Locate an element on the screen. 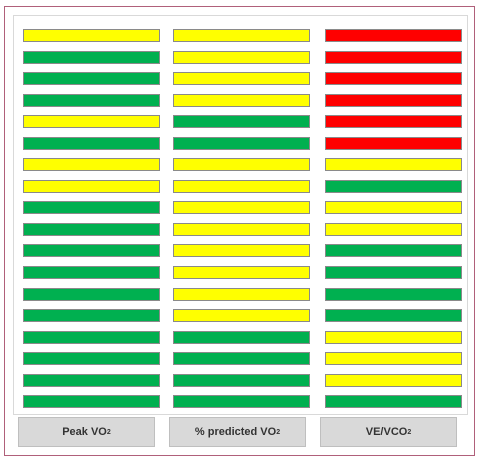 The image size is (483, 462). label-ve-vco2-sub: 2 is located at coordinates (409, 432).